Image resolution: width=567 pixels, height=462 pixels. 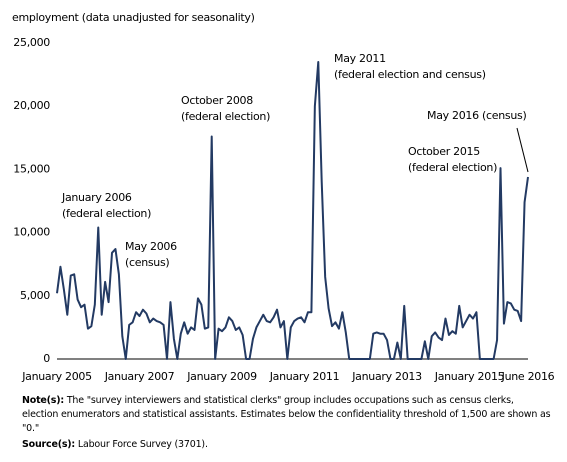 I want to click on annotation: October 2008, so click(x=217, y=100).